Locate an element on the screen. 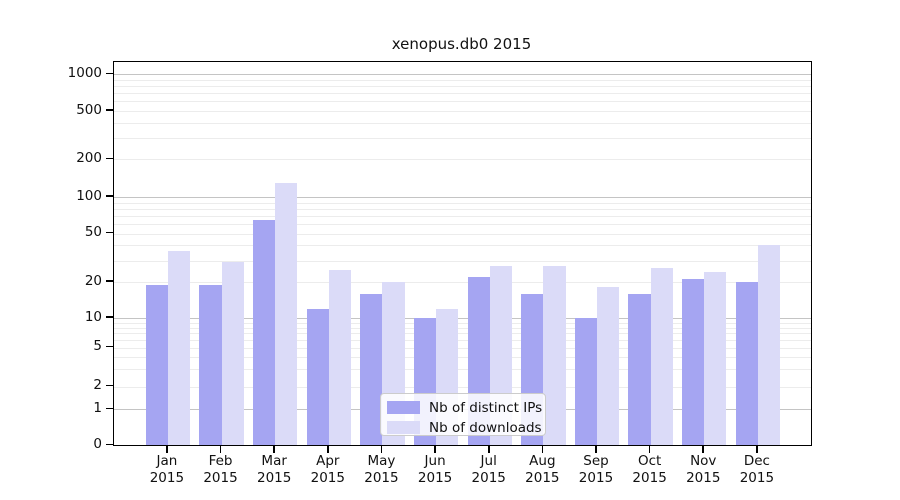 The width and height of the screenshot is (900, 500). y-tick-label: 200 is located at coordinates (89, 157).